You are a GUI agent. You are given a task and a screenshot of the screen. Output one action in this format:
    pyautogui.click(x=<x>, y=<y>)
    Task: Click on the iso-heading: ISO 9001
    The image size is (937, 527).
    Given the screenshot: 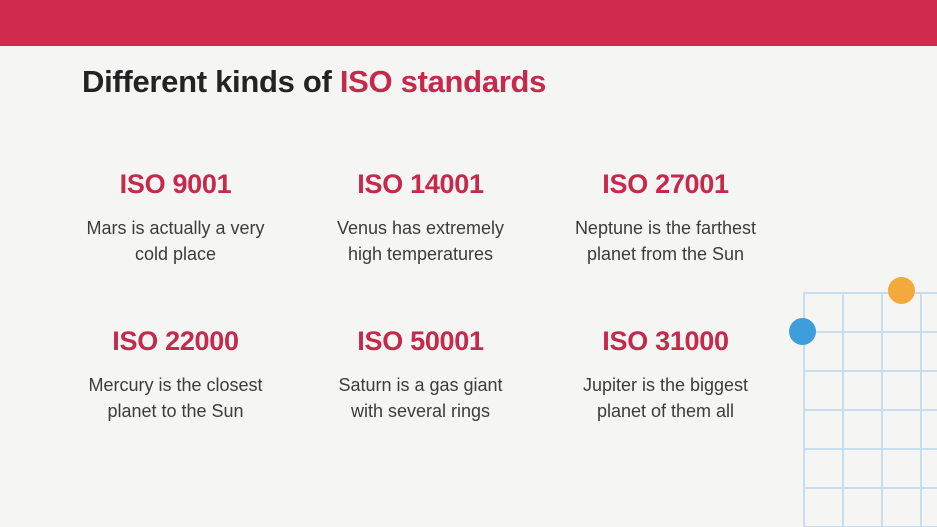 What is the action you would take?
    pyautogui.click(x=175, y=184)
    